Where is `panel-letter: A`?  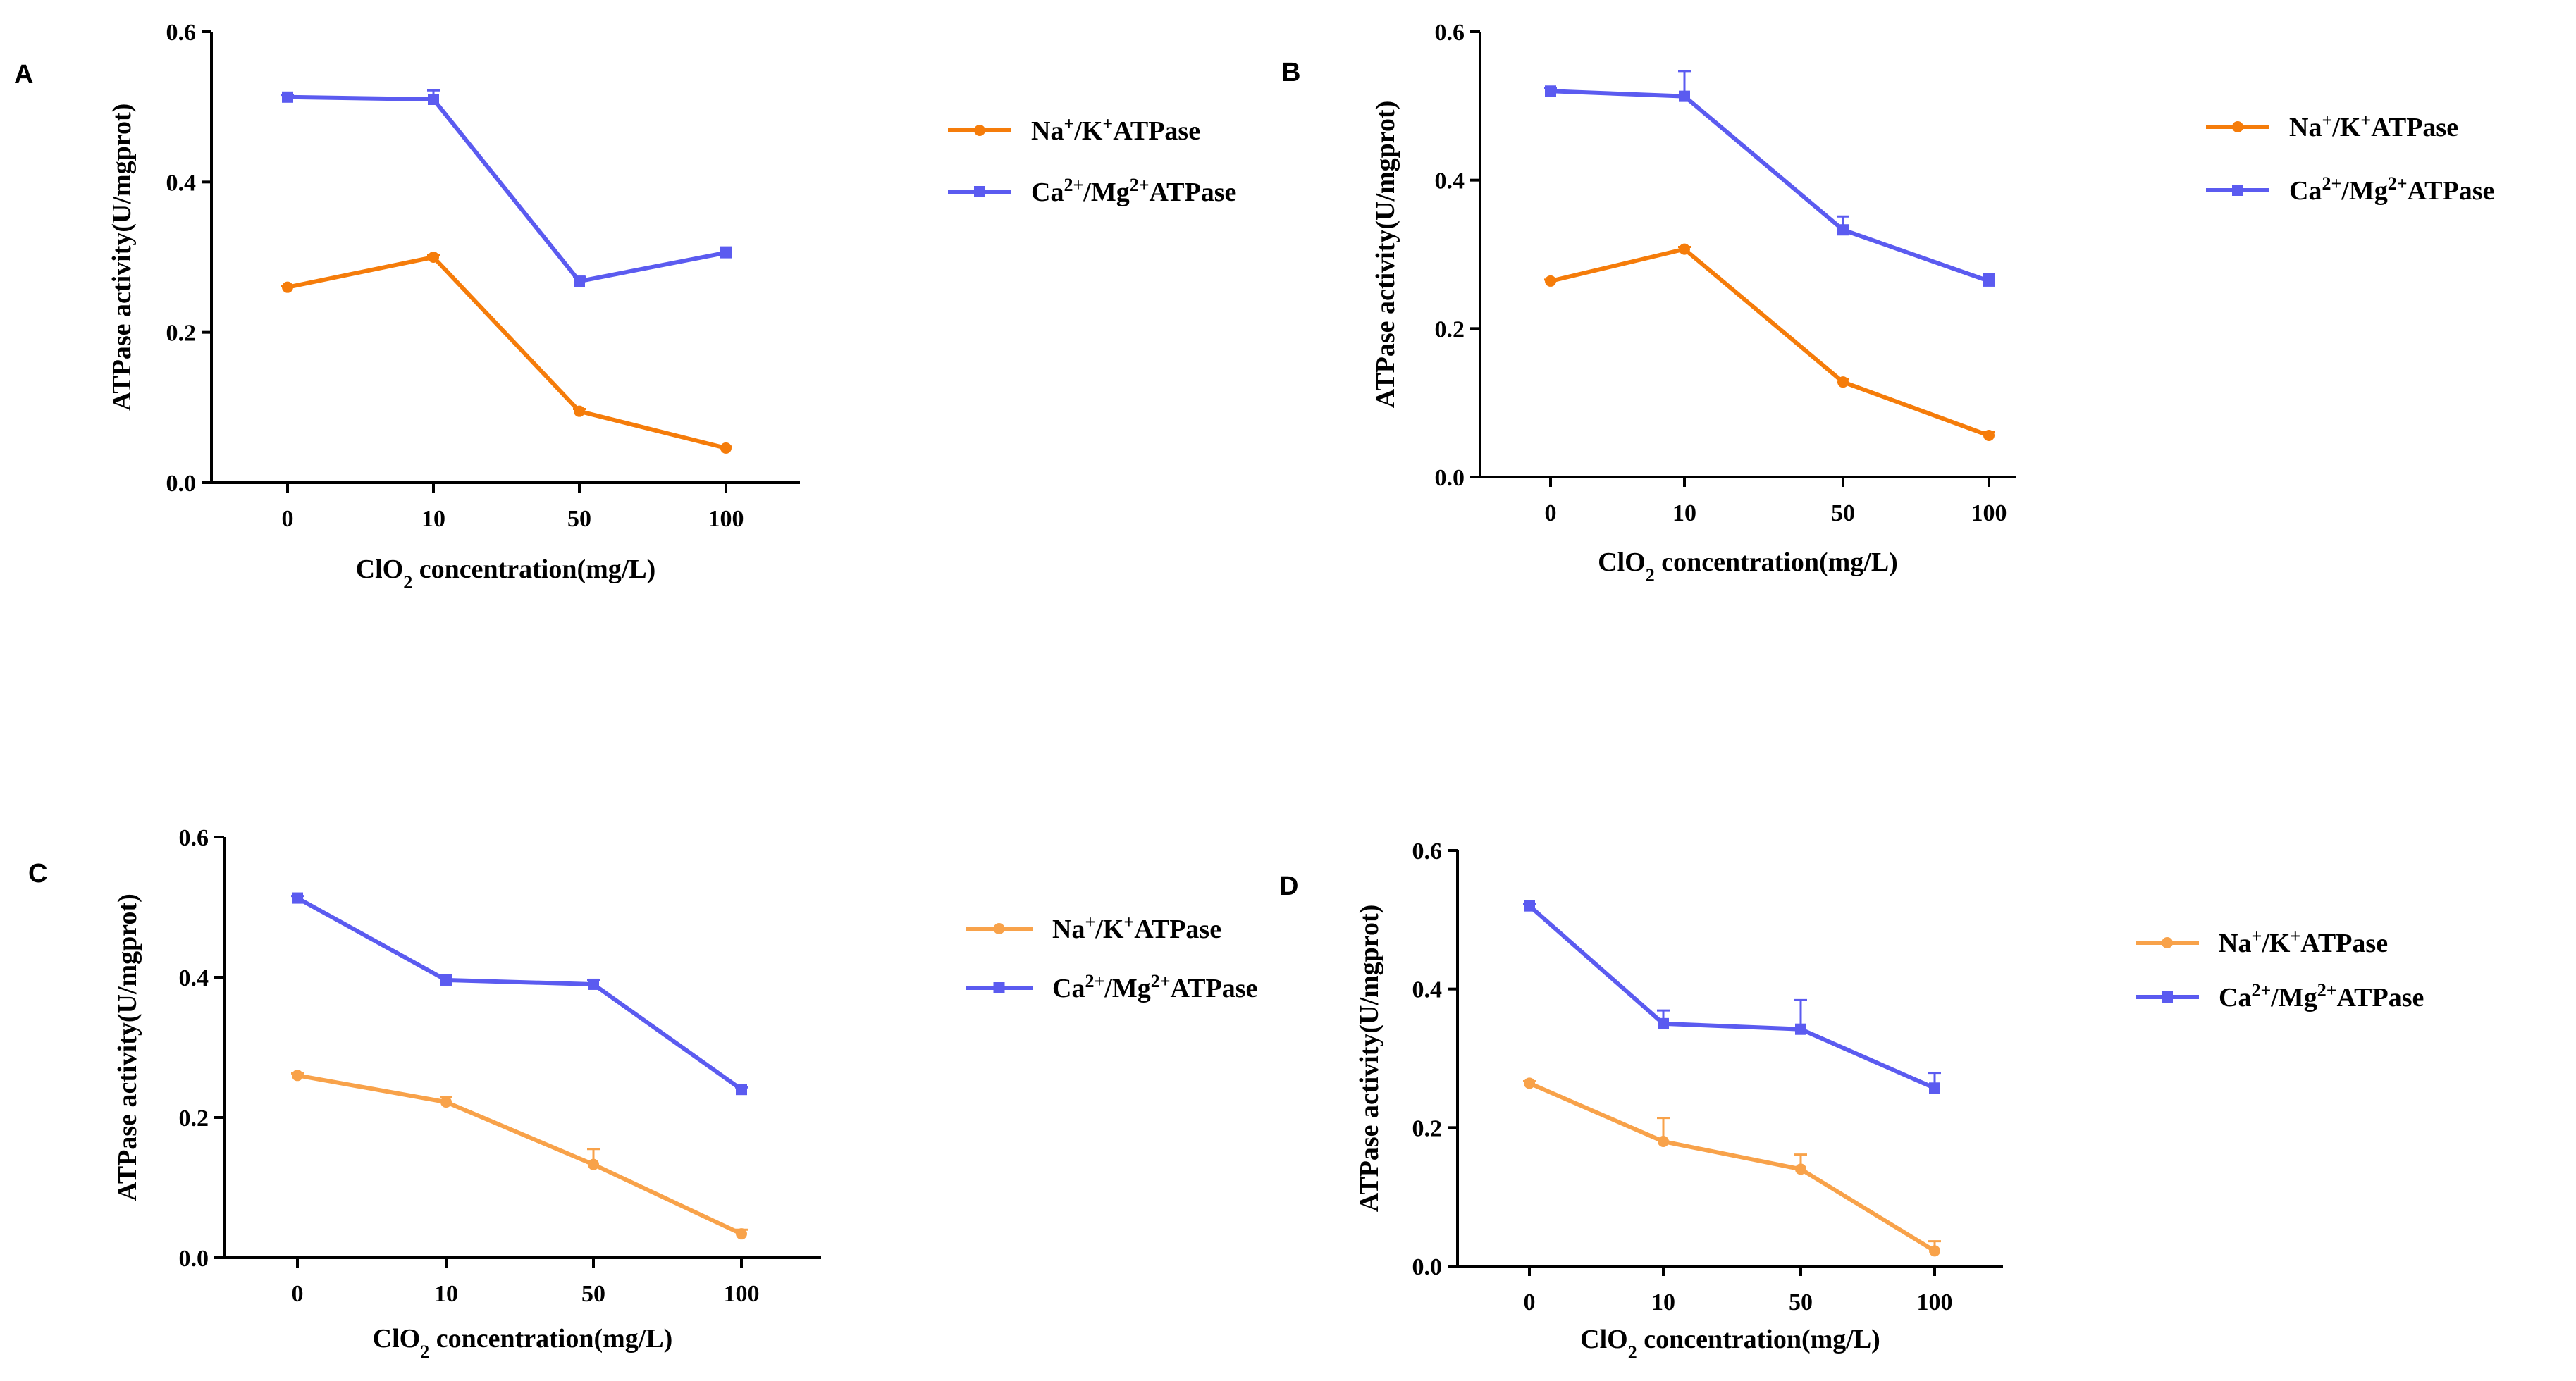
panel-letter: A is located at coordinates (23, 74).